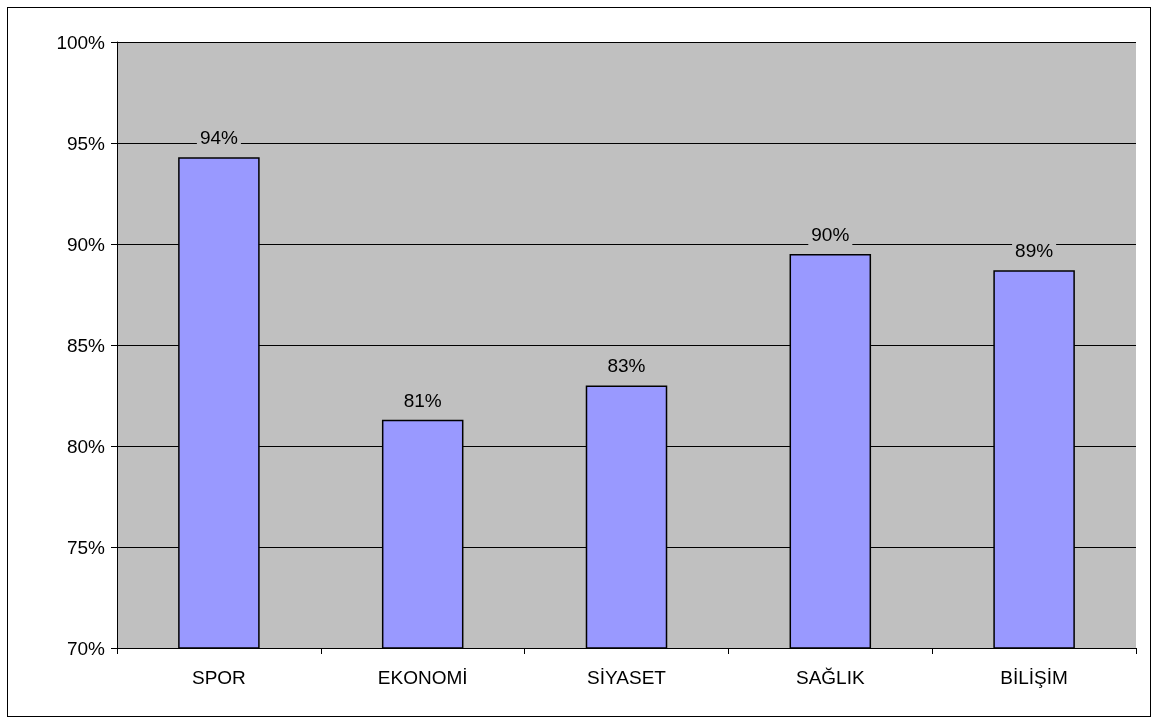 The height and width of the screenshot is (725, 1158). What do you see at coordinates (219, 138) in the screenshot?
I see `data-label: 94%` at bounding box center [219, 138].